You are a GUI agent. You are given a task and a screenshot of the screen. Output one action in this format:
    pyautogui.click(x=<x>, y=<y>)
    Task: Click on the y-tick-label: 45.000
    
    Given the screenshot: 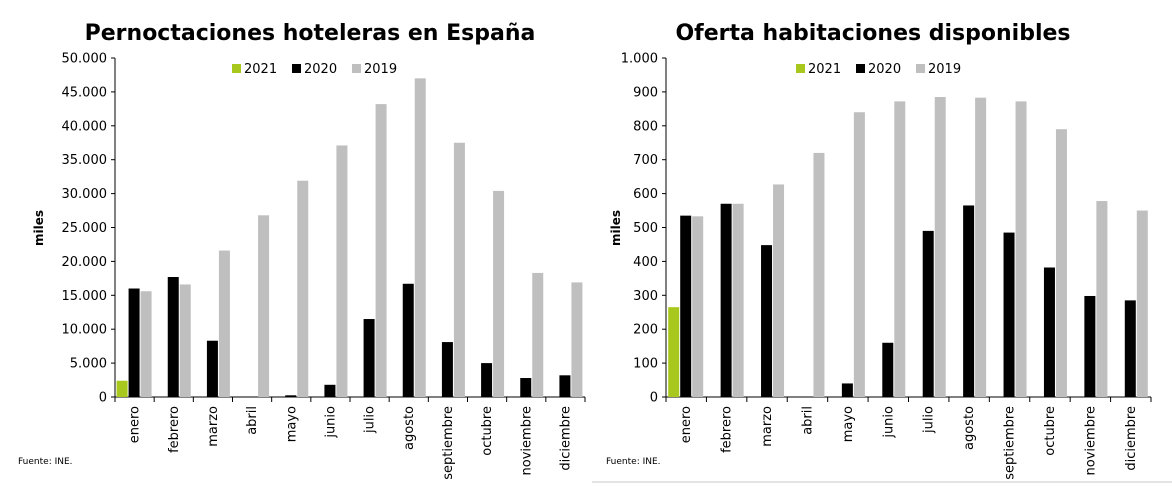 What is the action you would take?
    pyautogui.click(x=85, y=92)
    